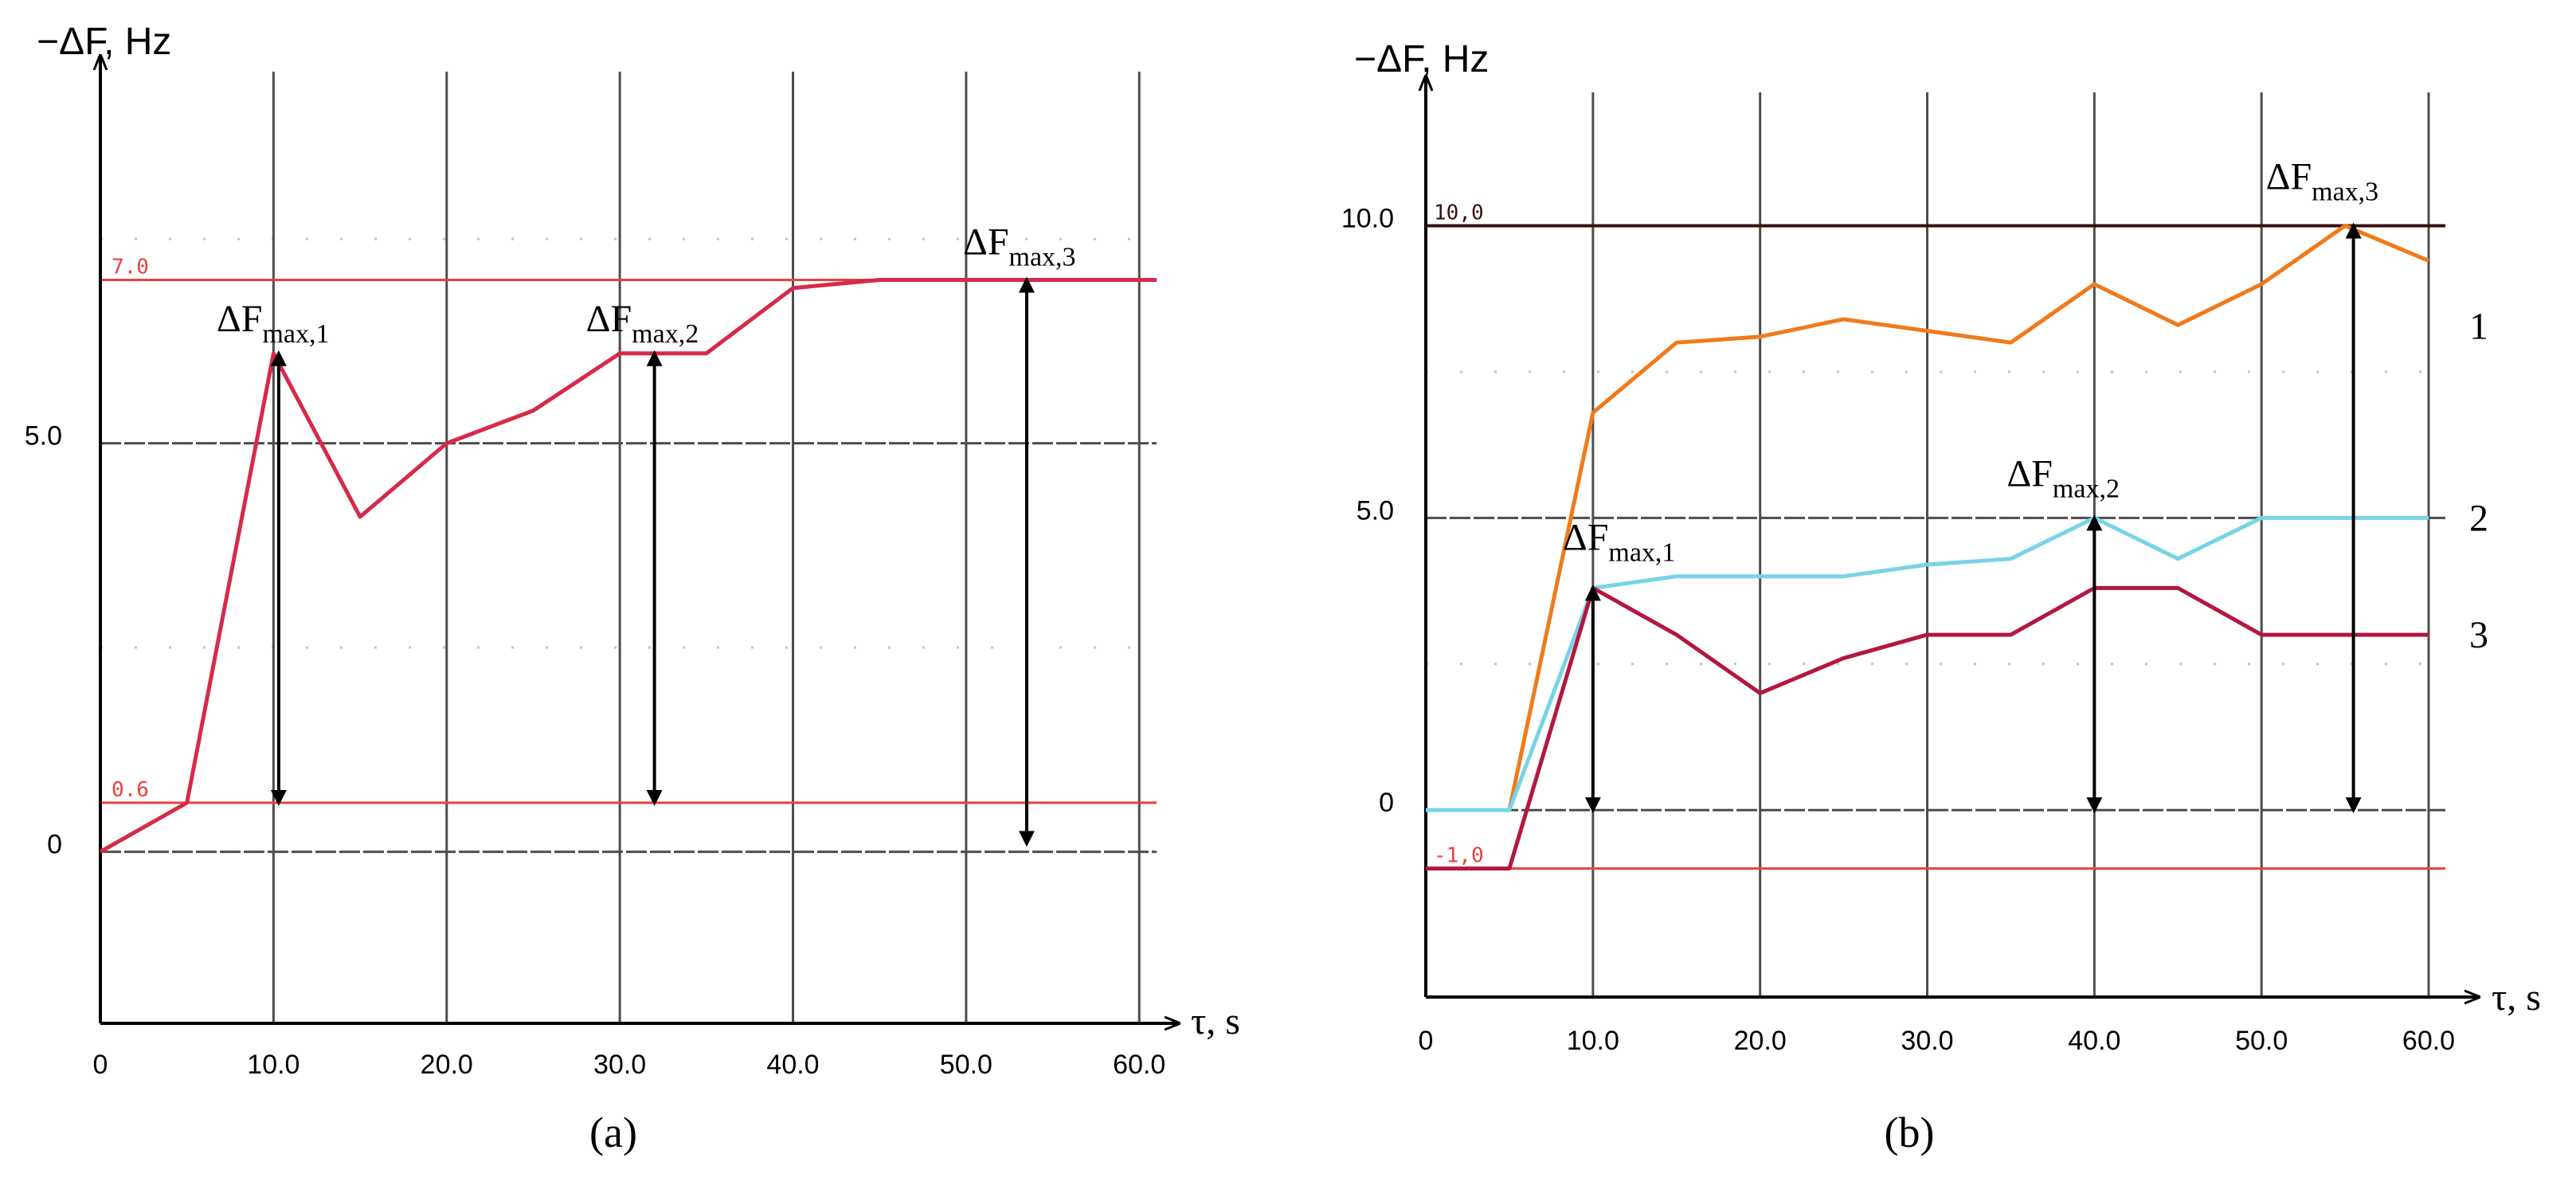 The height and width of the screenshot is (1181, 2576). What do you see at coordinates (613, 1132) in the screenshot?
I see `panel-caption: (a)` at bounding box center [613, 1132].